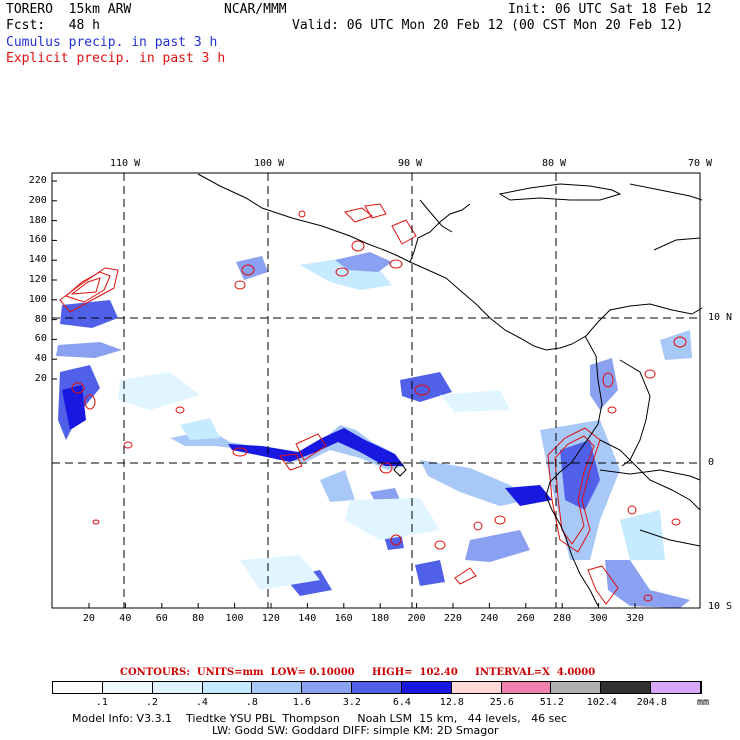 This screenshot has width=740, height=740. I want to click on color-bar-label: 204.8, so click(651, 702).